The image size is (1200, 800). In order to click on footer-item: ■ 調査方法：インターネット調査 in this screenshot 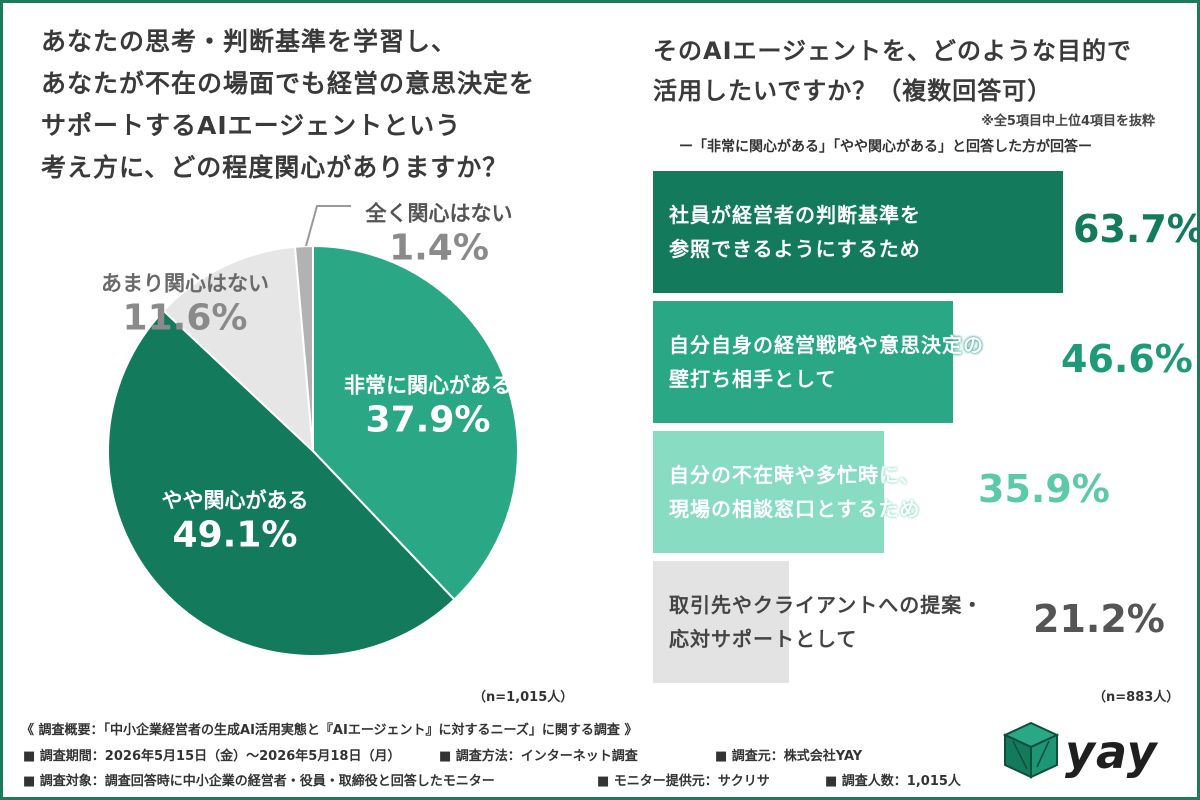, I will do `click(538, 756)`.